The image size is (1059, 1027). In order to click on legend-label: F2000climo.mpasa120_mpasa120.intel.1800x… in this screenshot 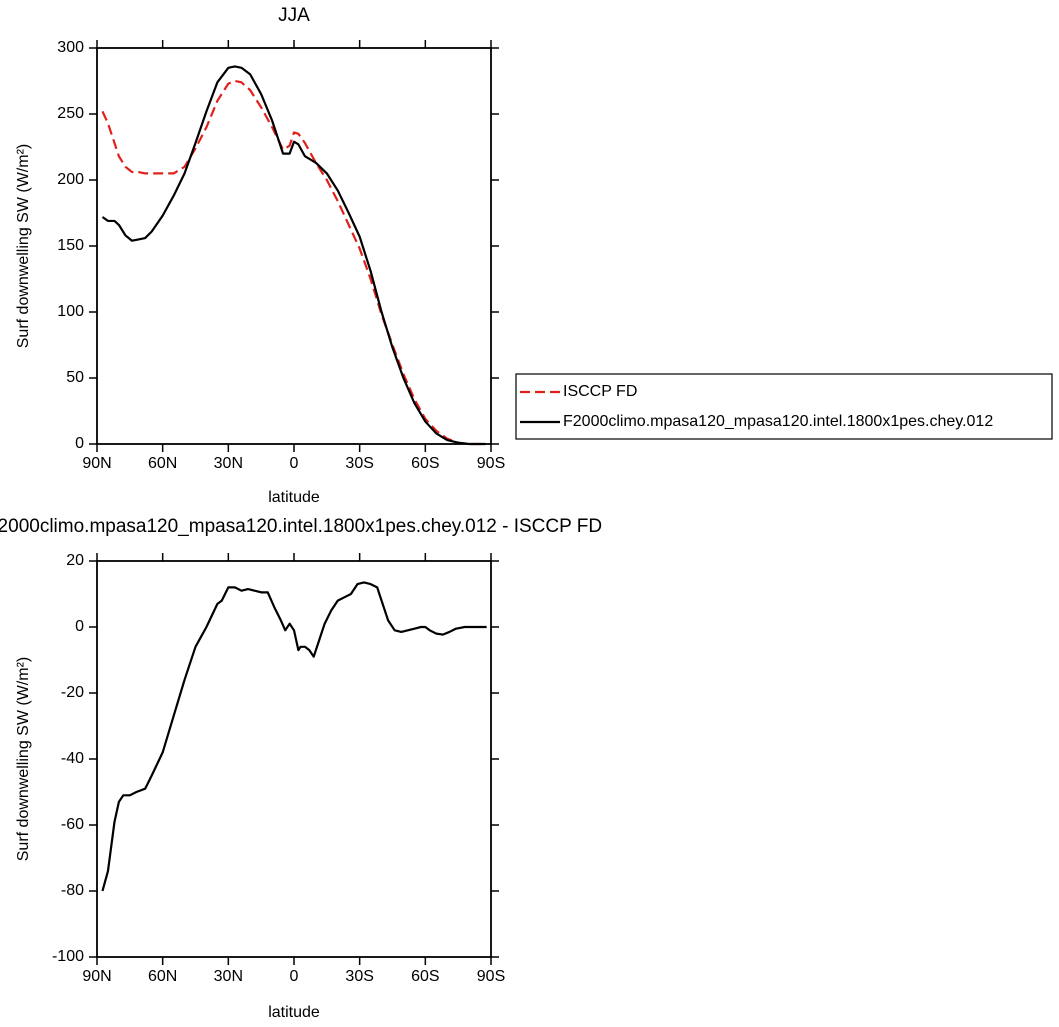, I will do `click(778, 421)`.